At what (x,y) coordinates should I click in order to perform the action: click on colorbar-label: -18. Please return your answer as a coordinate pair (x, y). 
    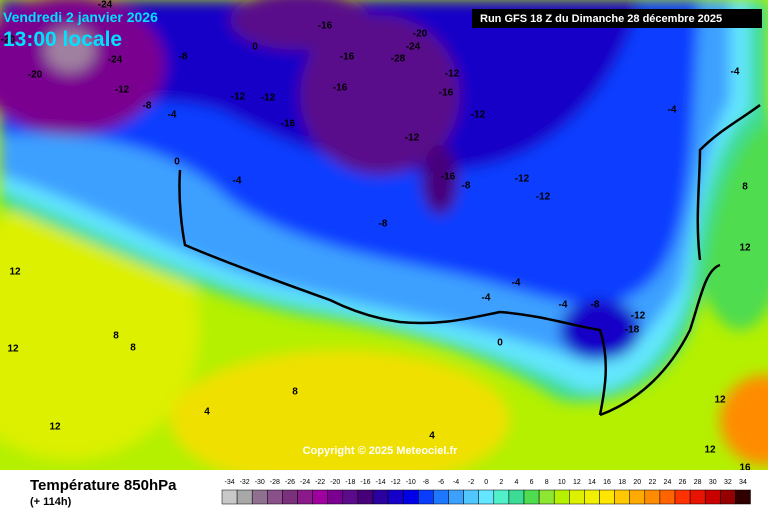
    Looking at the image, I should click on (350, 482).